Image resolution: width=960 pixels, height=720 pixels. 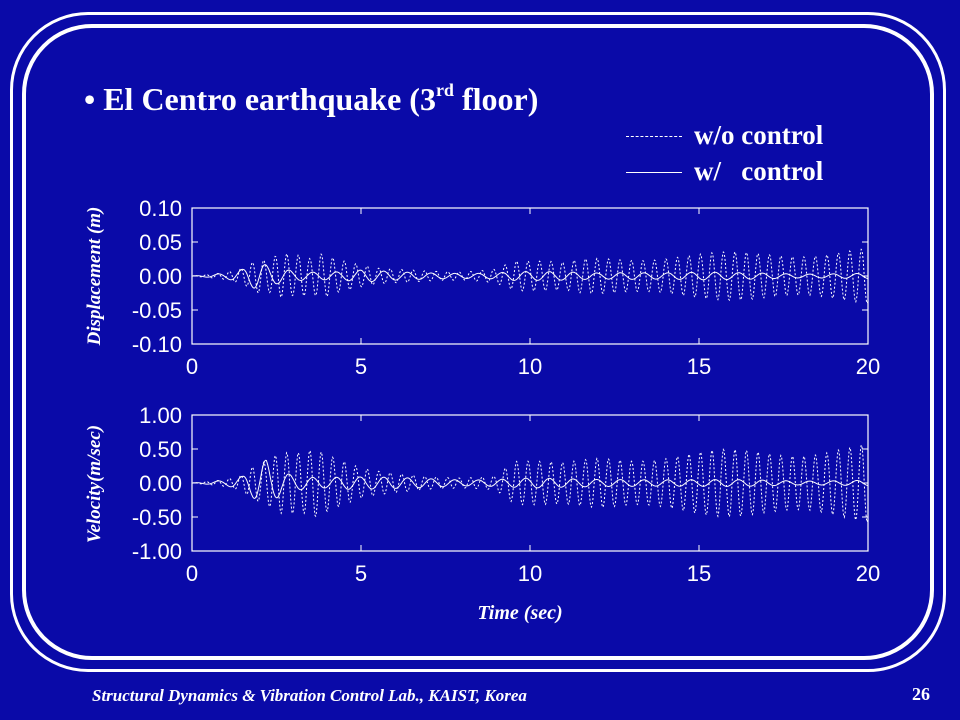 I want to click on y-tick-label: -0.05, so click(x=157, y=310).